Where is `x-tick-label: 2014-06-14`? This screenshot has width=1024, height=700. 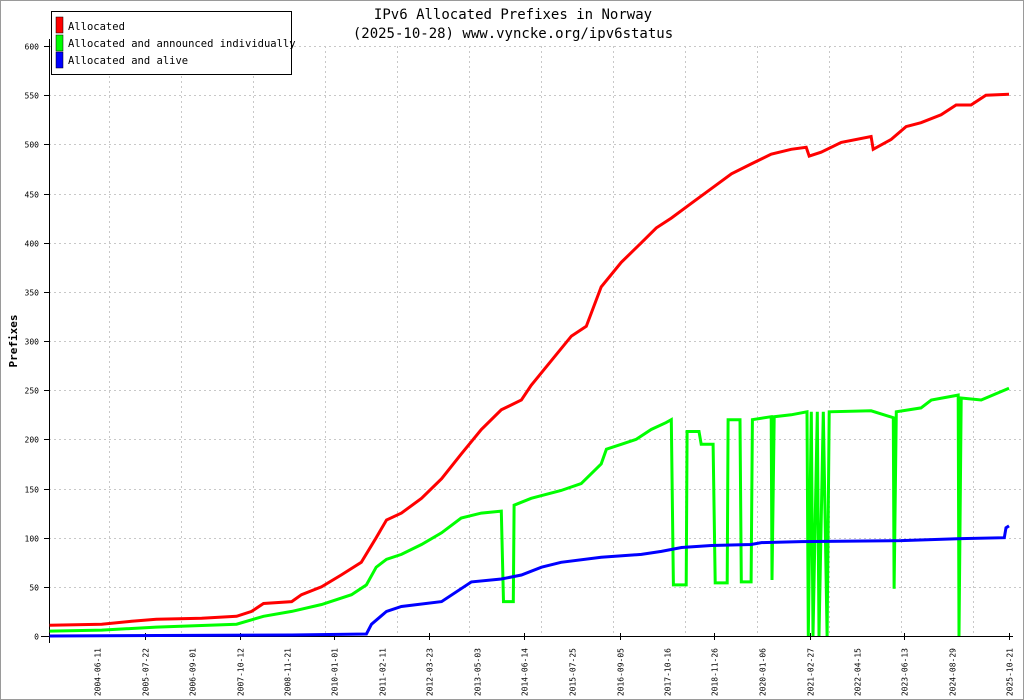 x-tick-label: 2014-06-14 is located at coordinates (525, 672).